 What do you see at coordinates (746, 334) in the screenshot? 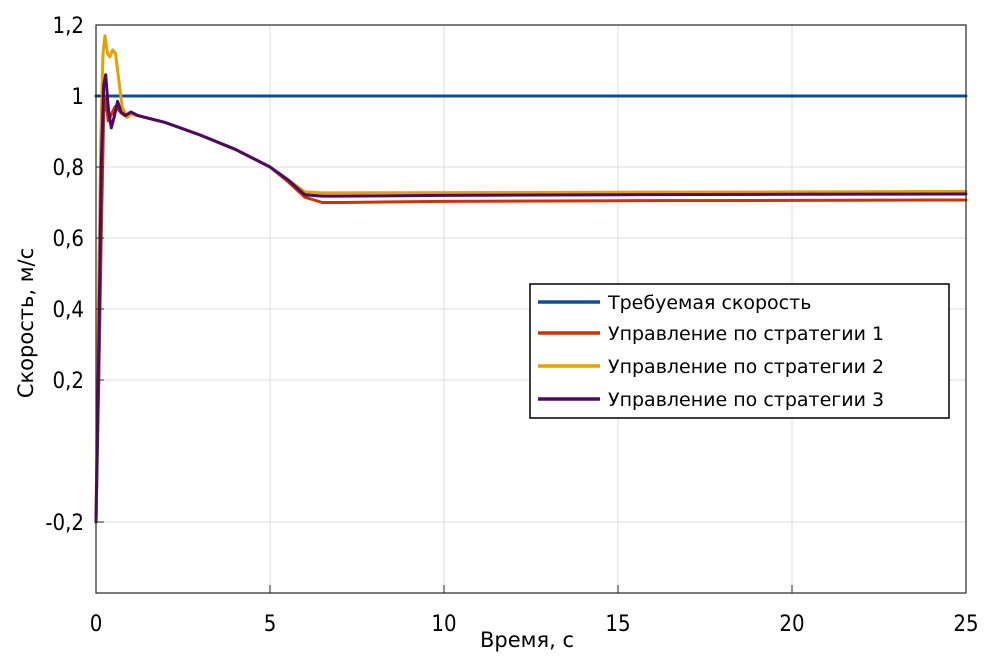
I see `legend-label-2: Управление по стратегии 1` at bounding box center [746, 334].